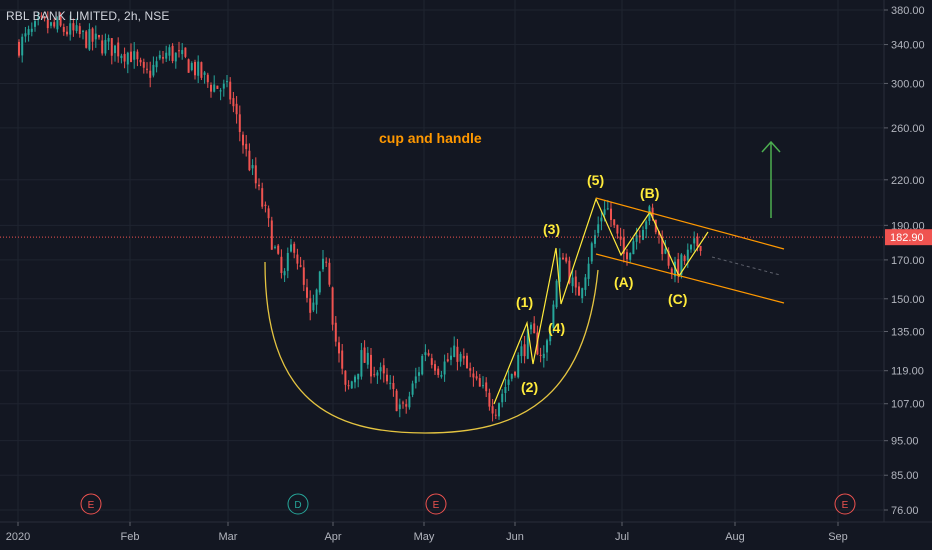 Image resolution: width=932 pixels, height=550 pixels. Describe the element at coordinates (332, 537) in the screenshot. I see `time-tick-label: Apr` at that location.